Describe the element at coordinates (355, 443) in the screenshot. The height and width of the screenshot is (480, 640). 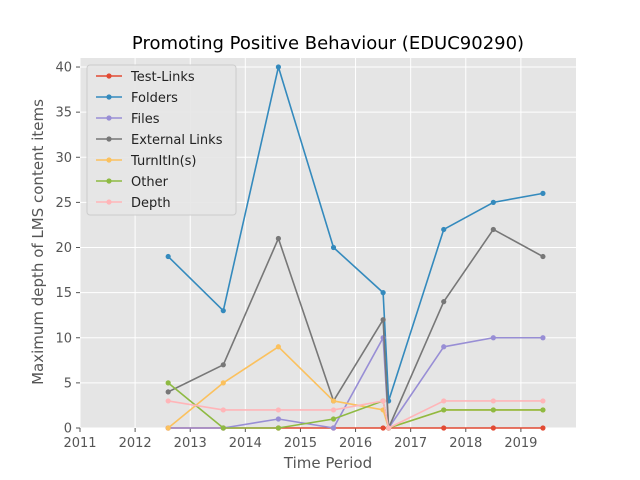
I see `x-tick-label: 2016` at that location.